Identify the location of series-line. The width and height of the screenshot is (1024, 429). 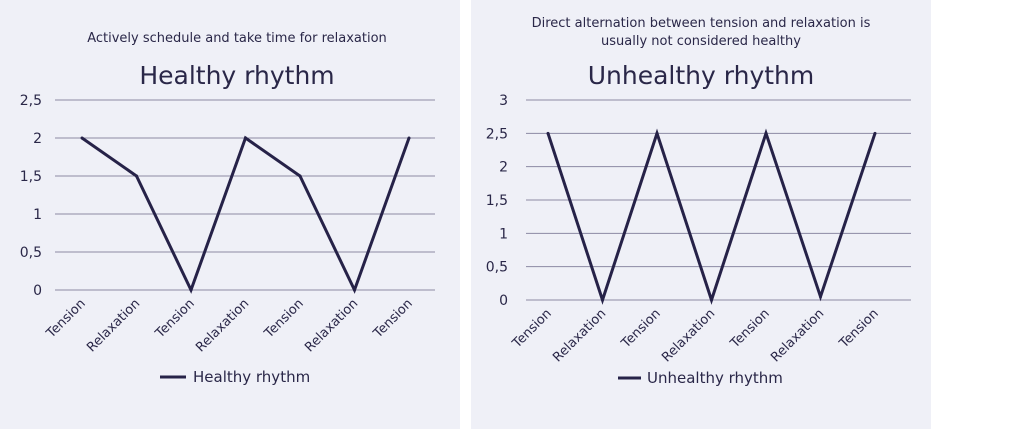
(711, 216).